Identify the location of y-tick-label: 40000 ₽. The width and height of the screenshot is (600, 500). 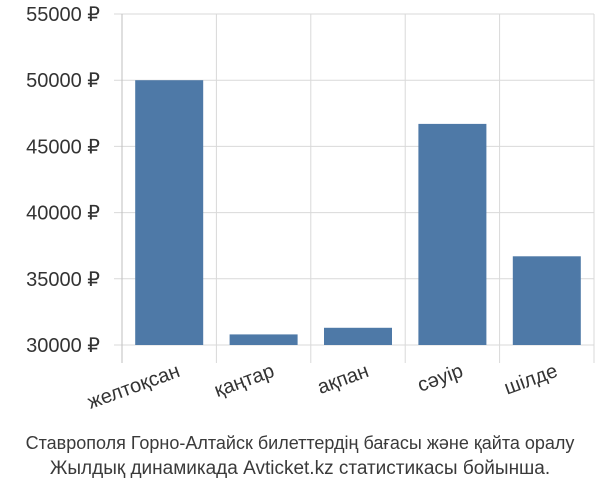
(63, 214).